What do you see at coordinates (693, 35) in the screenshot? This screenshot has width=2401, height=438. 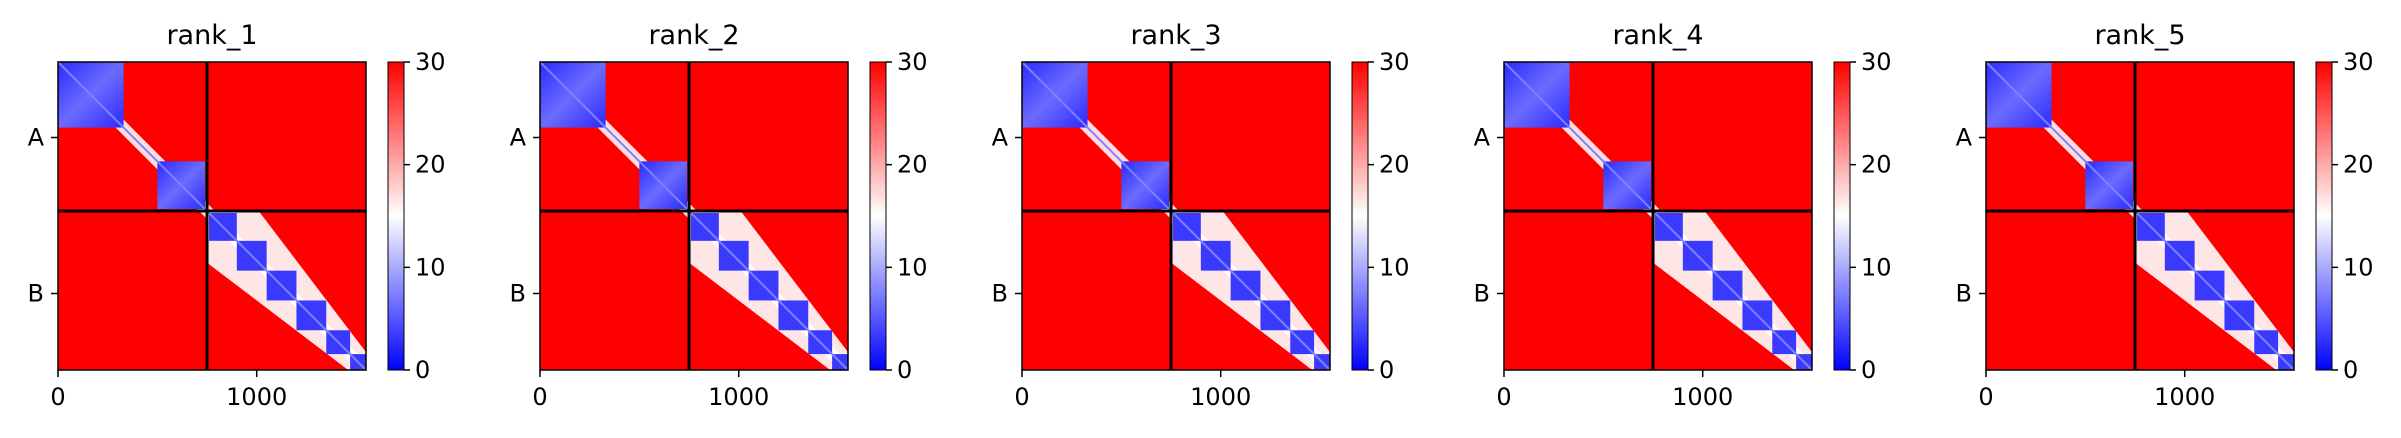 I see `panel-title: rank_2` at bounding box center [693, 35].